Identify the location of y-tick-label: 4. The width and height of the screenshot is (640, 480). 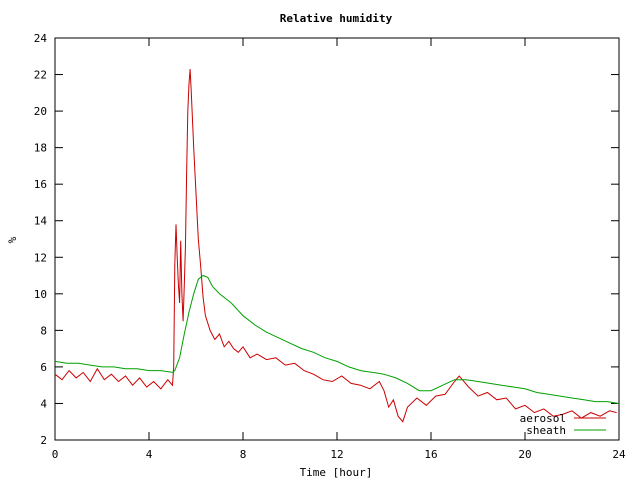
(43, 403).